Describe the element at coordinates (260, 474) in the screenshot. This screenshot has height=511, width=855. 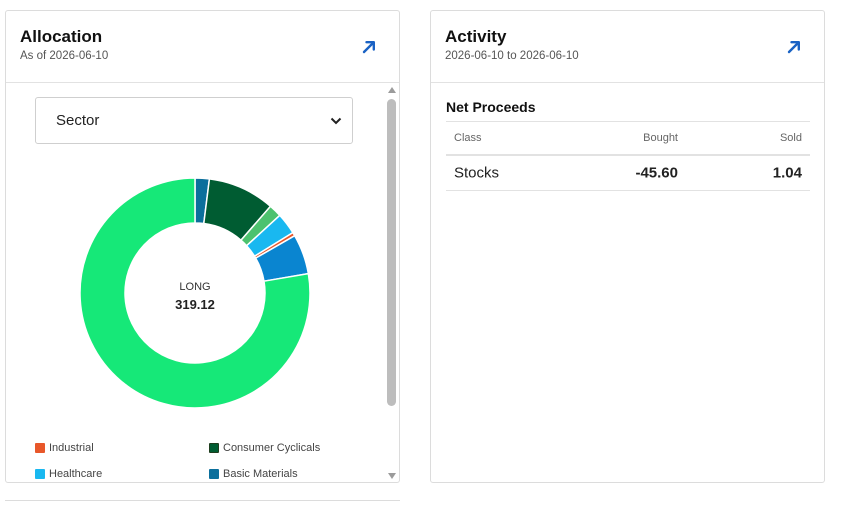
I see `legend-label: Basic Materials` at that location.